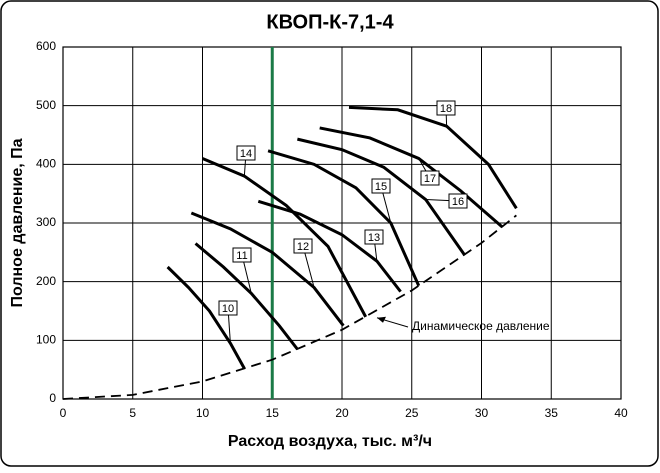 This screenshot has height=473, width=660. Describe the element at coordinates (481, 326) in the screenshot. I see `annotation: Динамическое давление` at that location.